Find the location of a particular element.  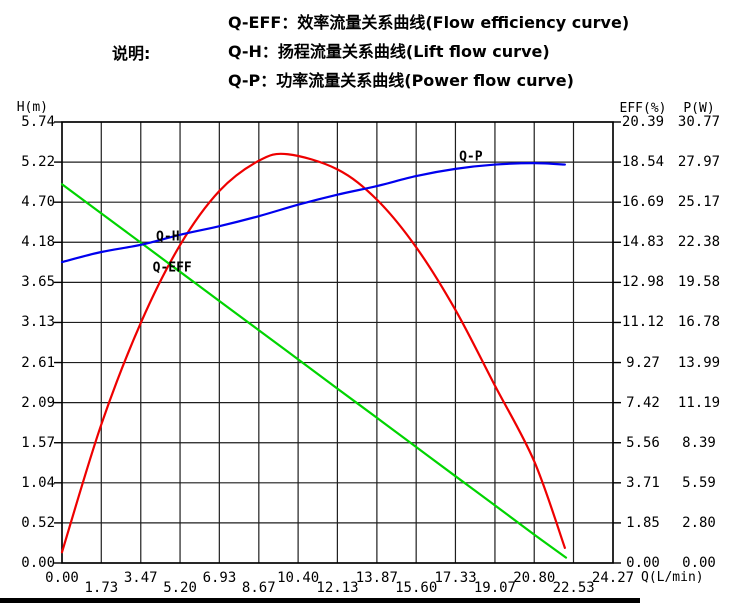

eff-axis-tick-label: 11.12 is located at coordinates (643, 322).